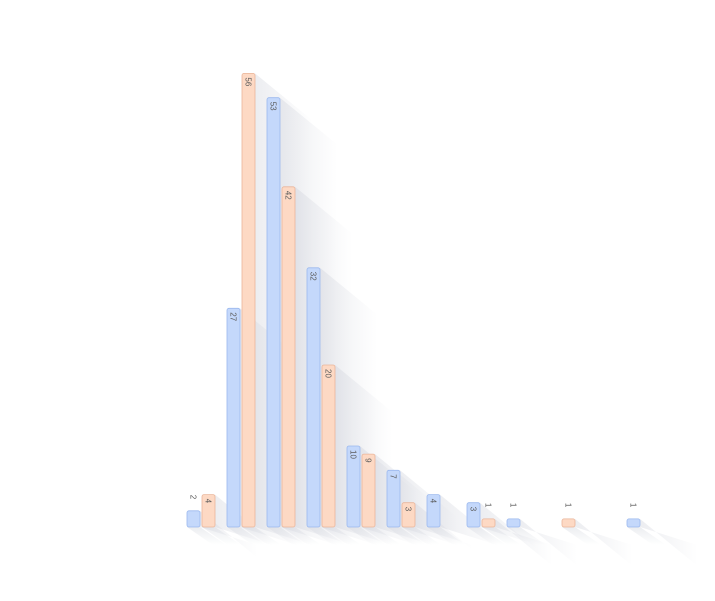 The height and width of the screenshot is (601, 715). What do you see at coordinates (353, 454) in the screenshot?
I see `data-label: 10` at bounding box center [353, 454].